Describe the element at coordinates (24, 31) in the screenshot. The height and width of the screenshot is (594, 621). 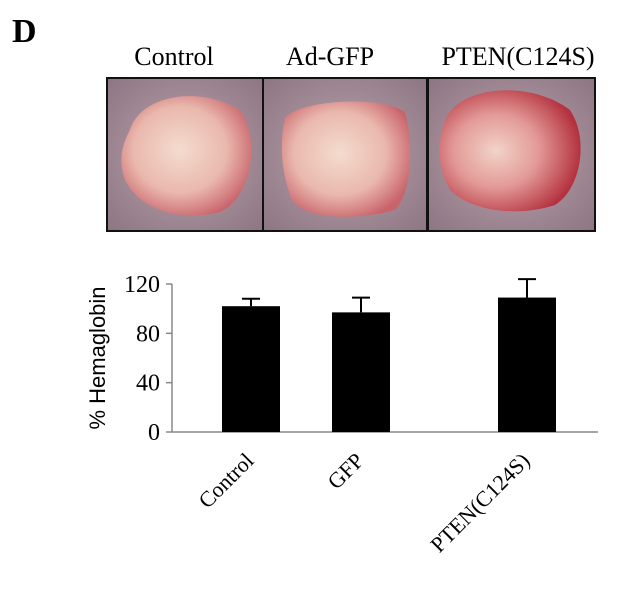
I see `panel-label: D` at that location.